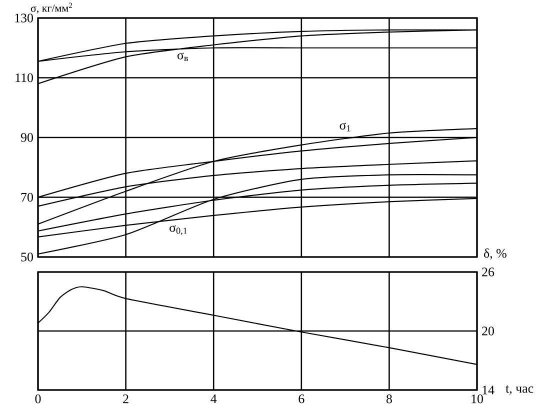  I want to click on x-tick-label: 2, so click(125, 399).